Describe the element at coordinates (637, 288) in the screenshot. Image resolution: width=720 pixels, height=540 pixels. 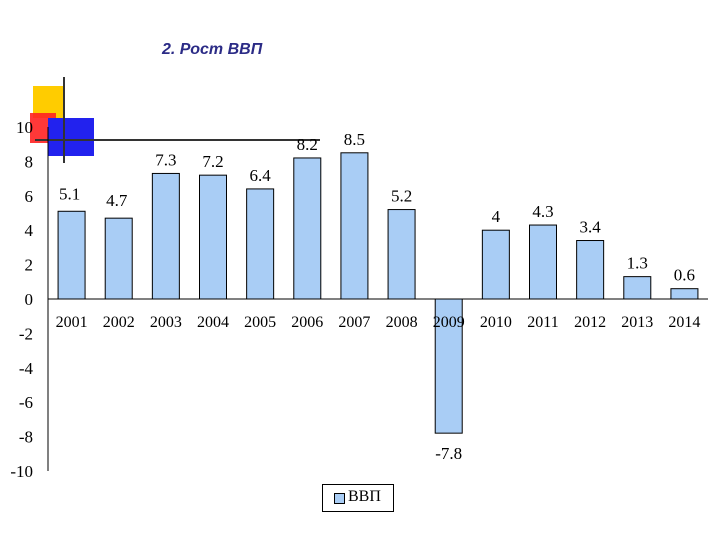
I see `bar-2013` at that location.